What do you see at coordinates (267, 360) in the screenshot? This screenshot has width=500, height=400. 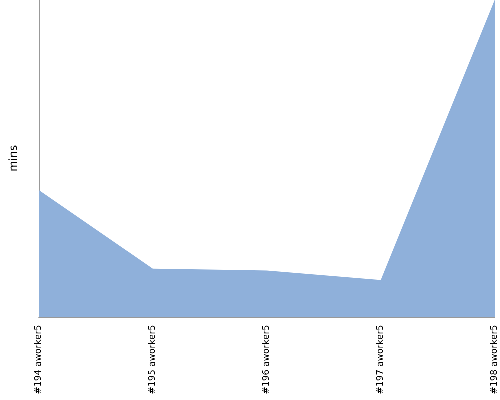 I see `x-tick-label: #196 aworker5` at bounding box center [267, 360].